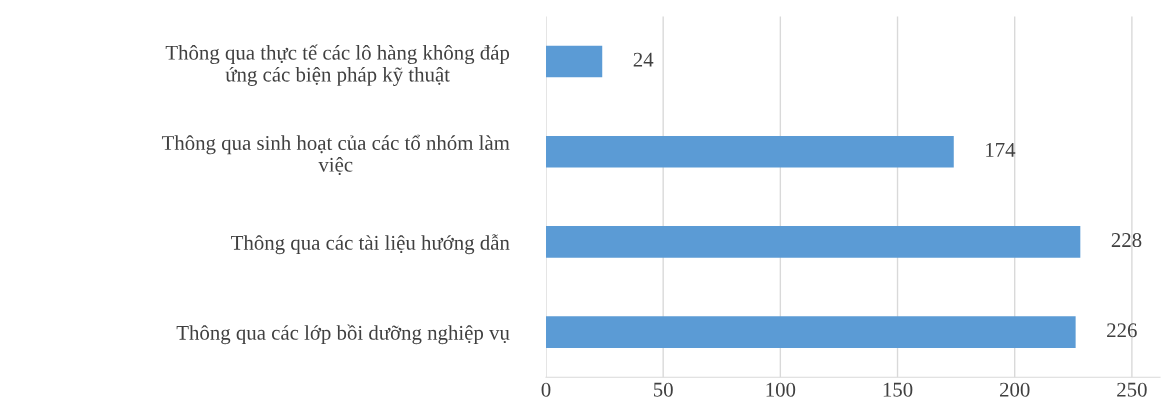 Image resolution: width=1170 pixels, height=410 pixels. What do you see at coordinates (1001, 149) in the screenshot?
I see `data-label: 174` at bounding box center [1001, 149].